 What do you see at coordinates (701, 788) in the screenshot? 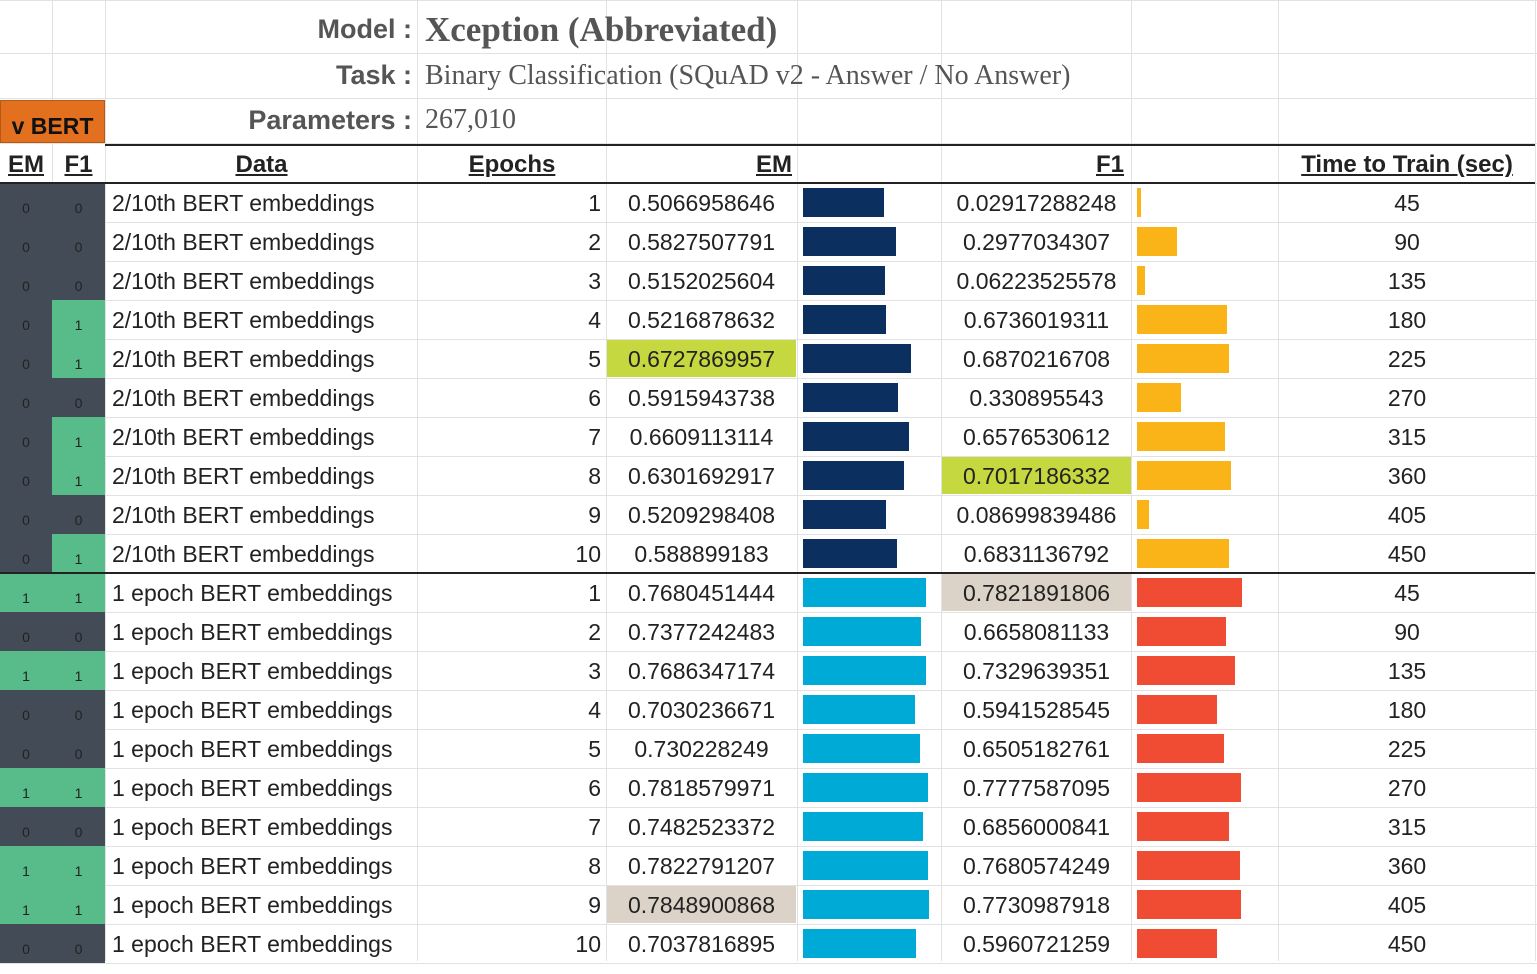
I see `em-value-cell: 0.7818579971` at bounding box center [701, 788].